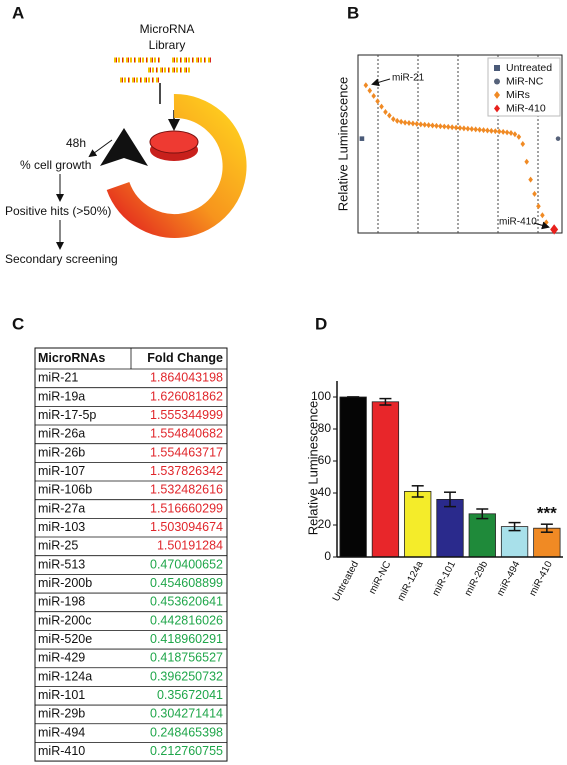  I want to click on x-tick-label: miR-101, so click(445, 578).